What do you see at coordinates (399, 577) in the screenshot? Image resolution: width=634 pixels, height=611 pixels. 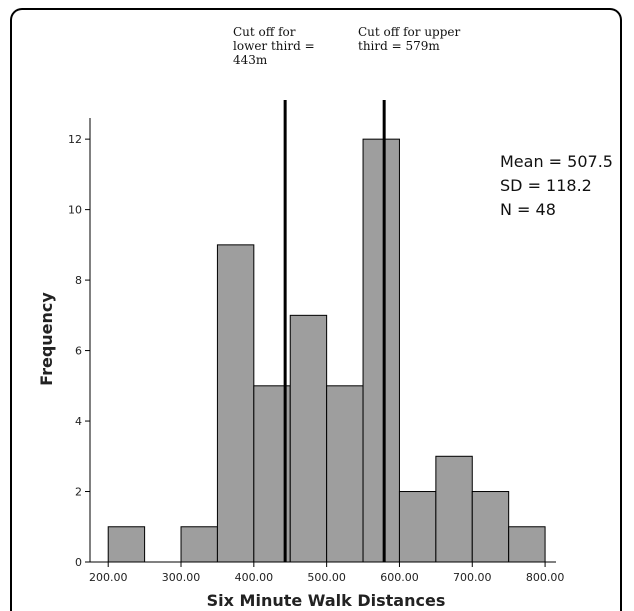 I see `x-tick-label: 600.00` at bounding box center [399, 577].